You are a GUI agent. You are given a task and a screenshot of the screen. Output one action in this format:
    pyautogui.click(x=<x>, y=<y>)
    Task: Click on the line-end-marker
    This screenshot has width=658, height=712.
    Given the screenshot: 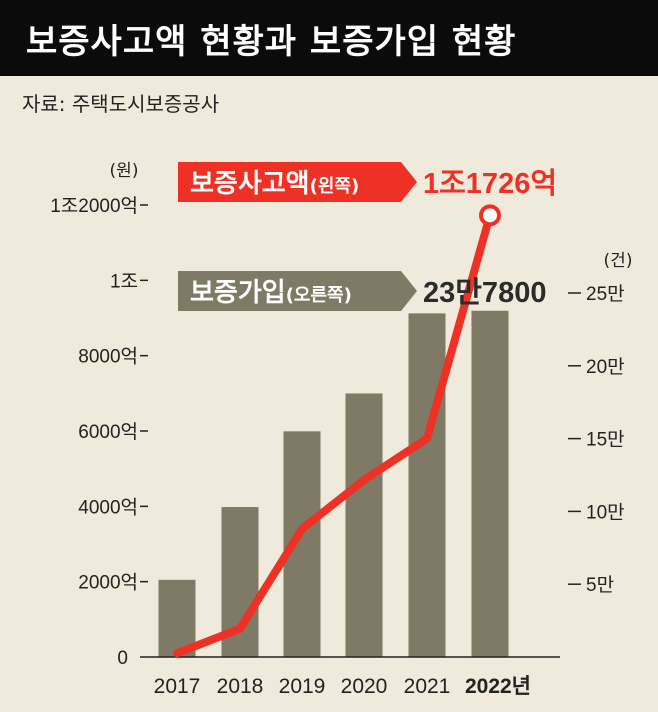 What is the action you would take?
    pyautogui.click(x=490, y=215)
    